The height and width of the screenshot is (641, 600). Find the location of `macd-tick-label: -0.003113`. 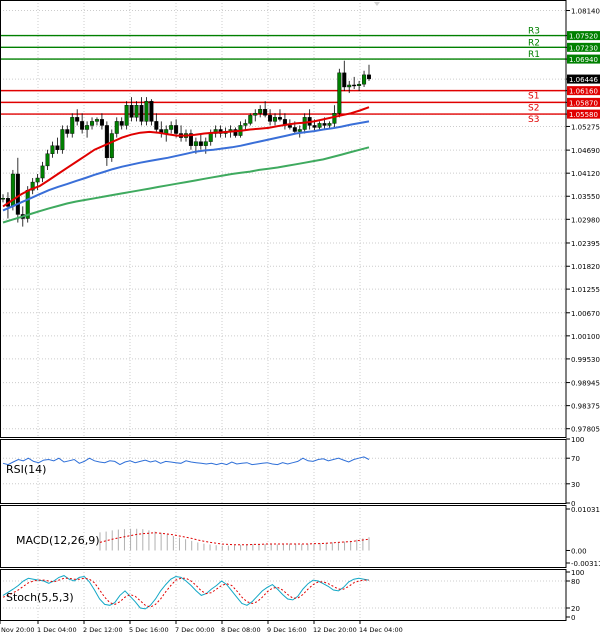

macd-tick-label: -0.003113 is located at coordinates (585, 564).